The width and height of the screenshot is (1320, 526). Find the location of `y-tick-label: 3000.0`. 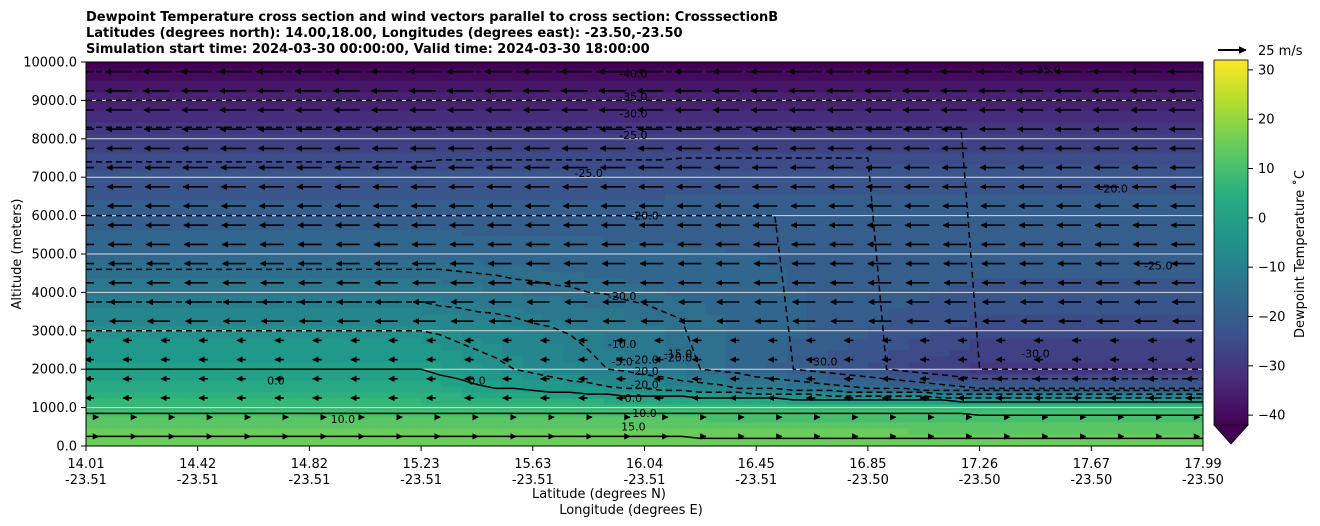

y-tick-label: 3000.0 is located at coordinates (55, 331).